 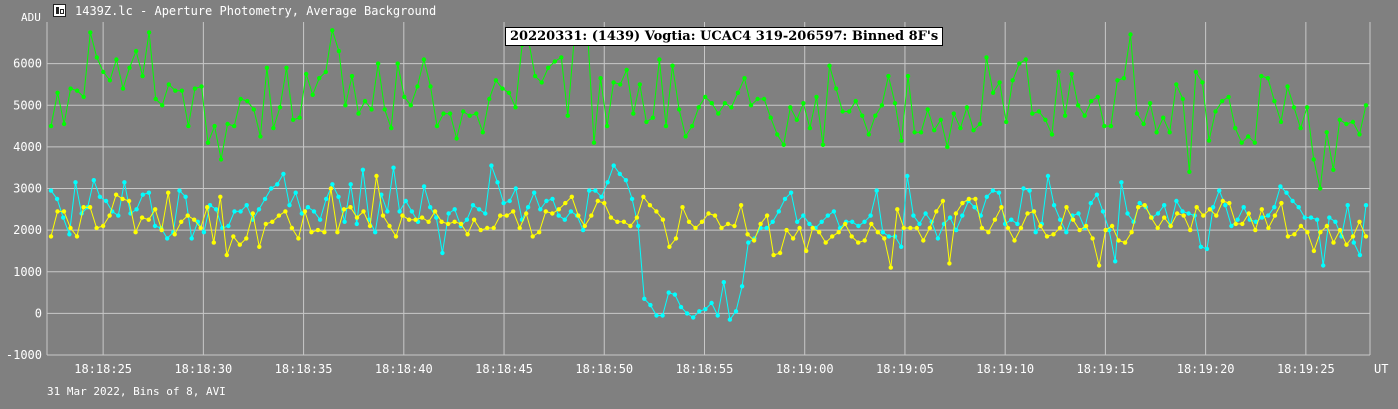 What do you see at coordinates (27, 64) in the screenshot?
I see `y-tick-label: 6000` at bounding box center [27, 64].